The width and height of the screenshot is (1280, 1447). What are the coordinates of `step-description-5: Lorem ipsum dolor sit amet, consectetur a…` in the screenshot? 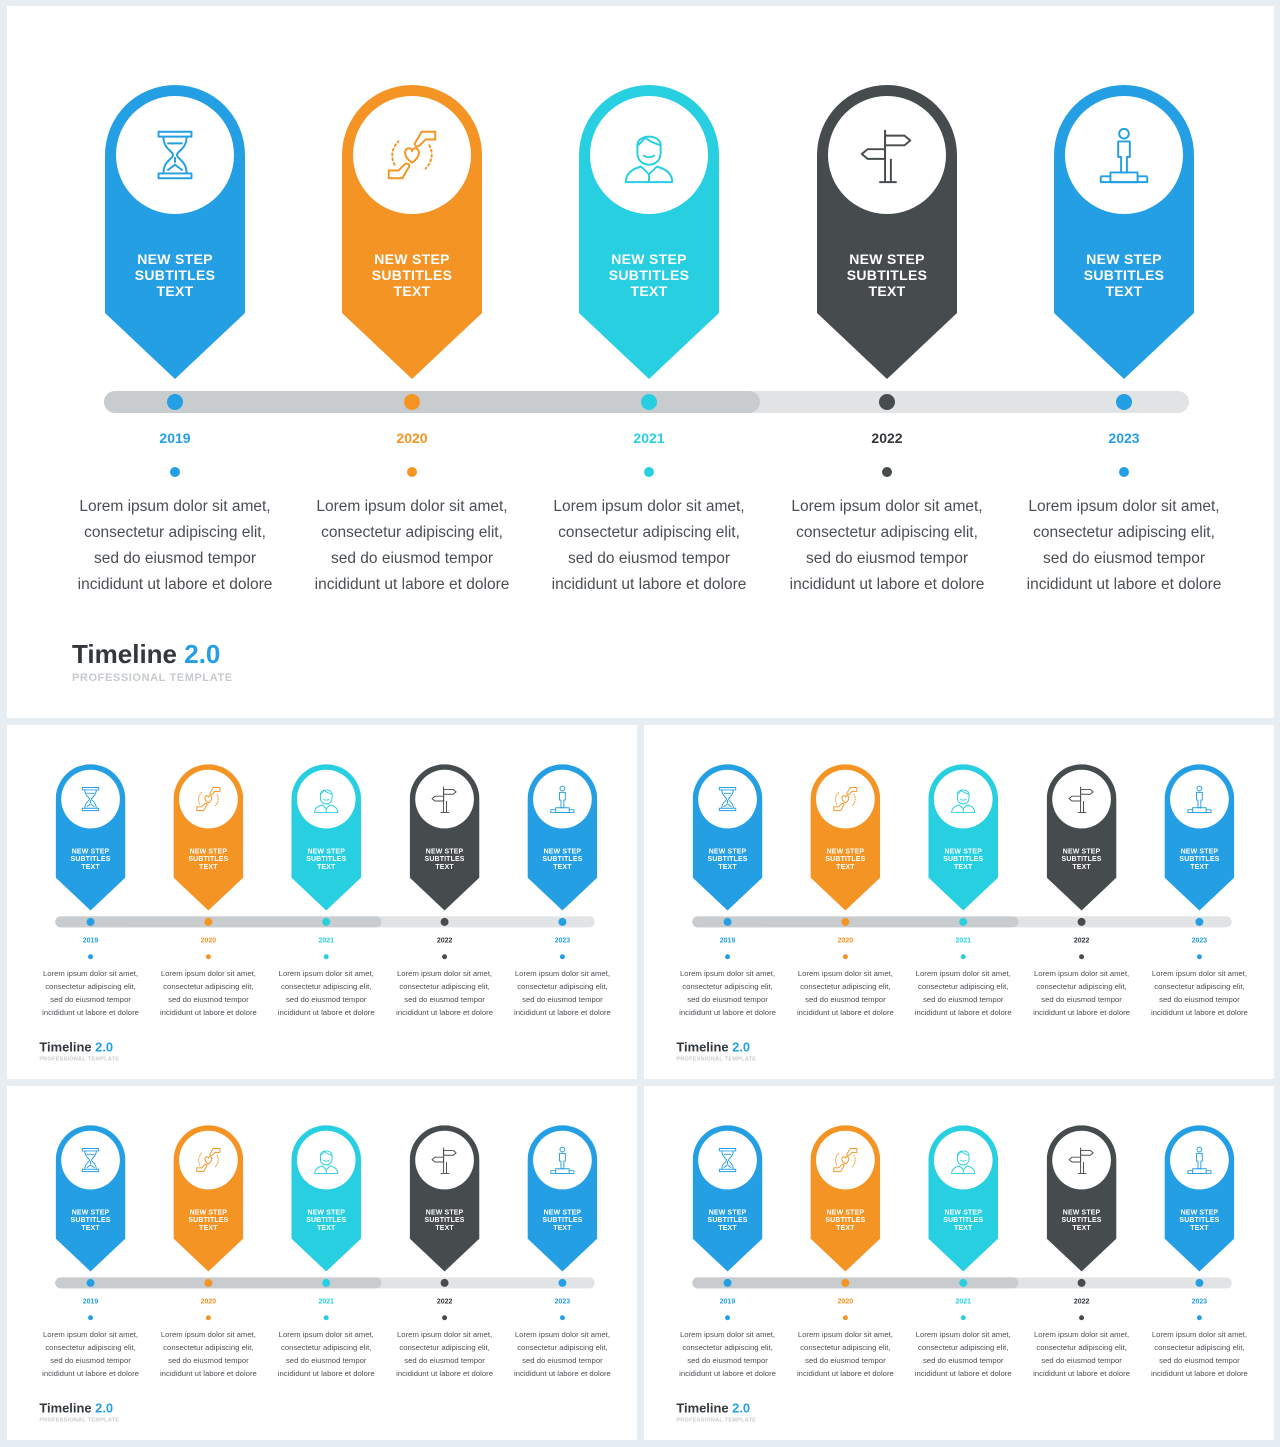 It's located at (1199, 1354).